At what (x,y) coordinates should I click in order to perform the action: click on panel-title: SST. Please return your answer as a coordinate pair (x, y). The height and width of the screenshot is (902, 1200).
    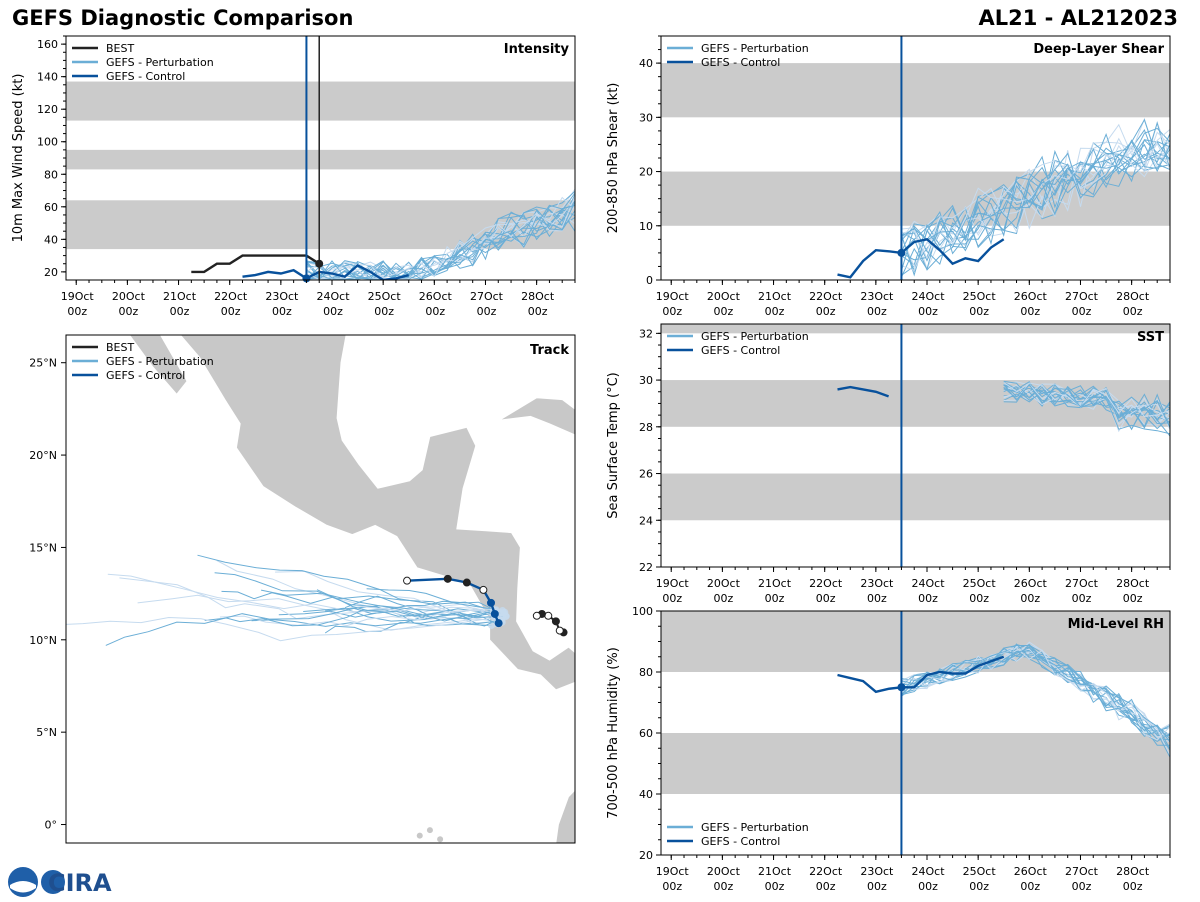
    Looking at the image, I should click on (1150, 337).